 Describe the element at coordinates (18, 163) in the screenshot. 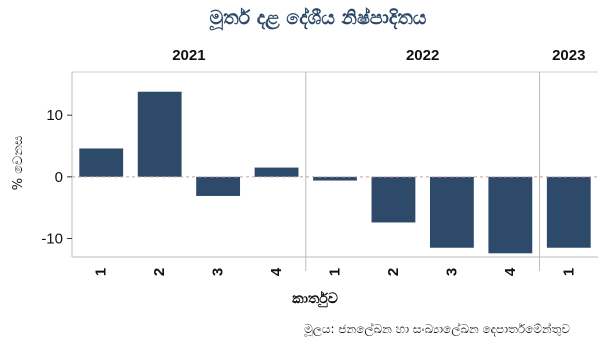

I see `y-axis-label: % වෙනස` at that location.